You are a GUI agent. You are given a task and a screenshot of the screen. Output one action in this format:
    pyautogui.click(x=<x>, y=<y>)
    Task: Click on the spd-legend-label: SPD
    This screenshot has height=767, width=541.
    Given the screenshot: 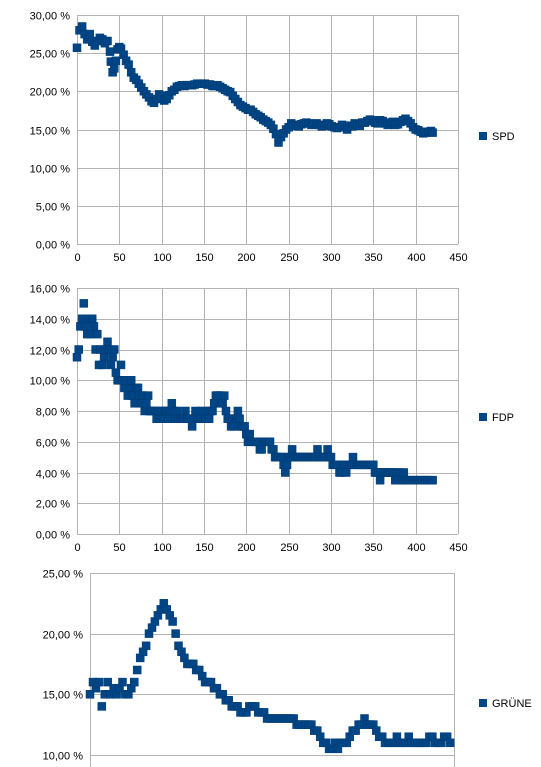 What is the action you would take?
    pyautogui.click(x=503, y=137)
    